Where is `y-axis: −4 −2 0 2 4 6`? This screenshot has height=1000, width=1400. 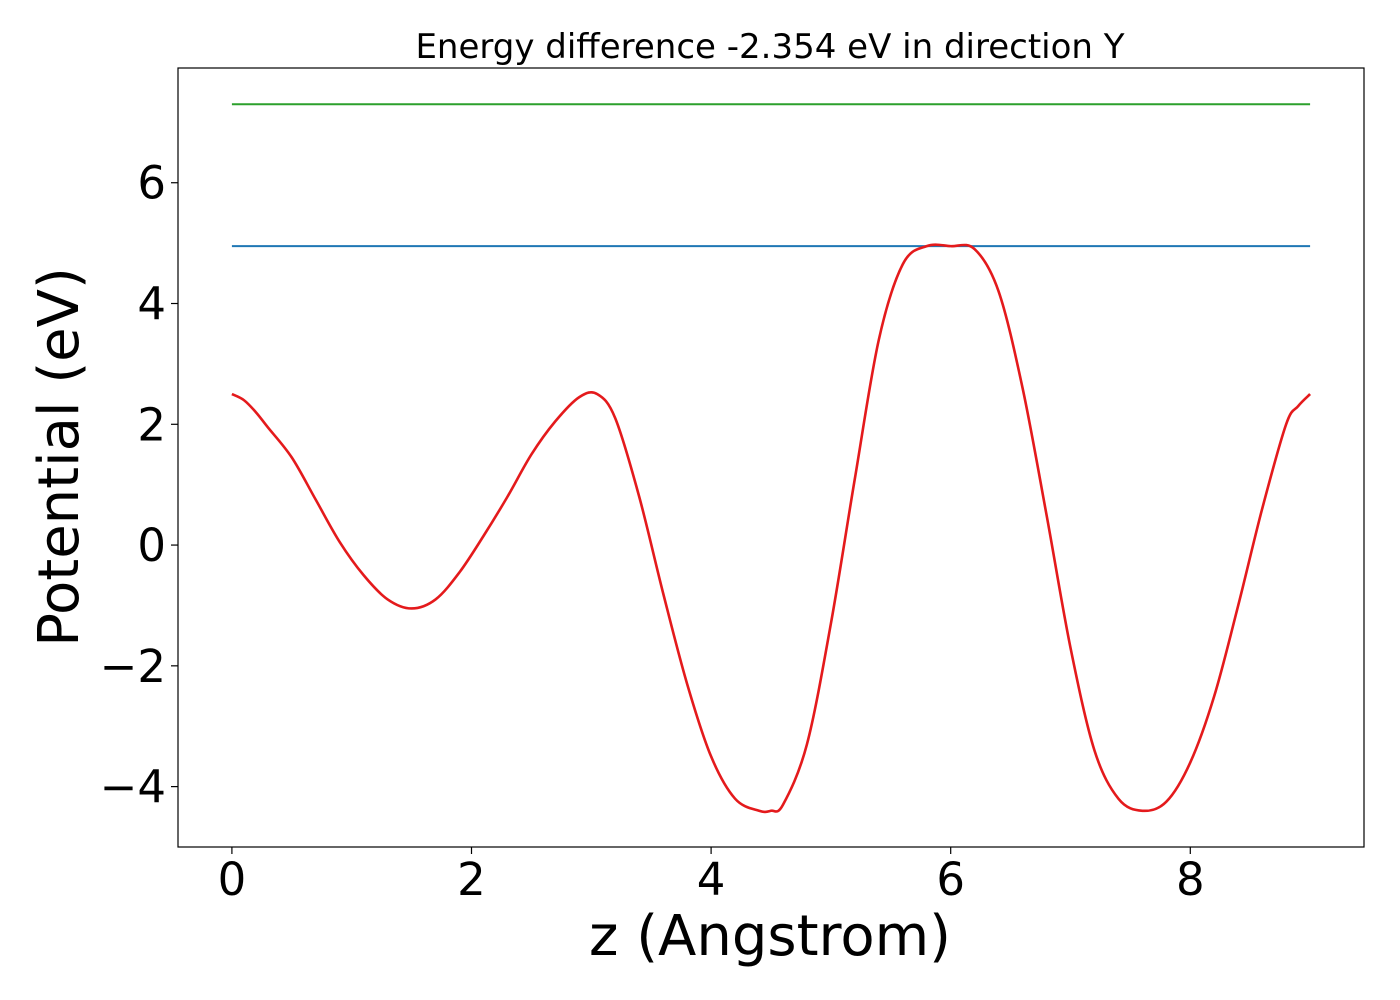
y-axis: −4 −2 0 2 4 6 is located at coordinates (139, 485).